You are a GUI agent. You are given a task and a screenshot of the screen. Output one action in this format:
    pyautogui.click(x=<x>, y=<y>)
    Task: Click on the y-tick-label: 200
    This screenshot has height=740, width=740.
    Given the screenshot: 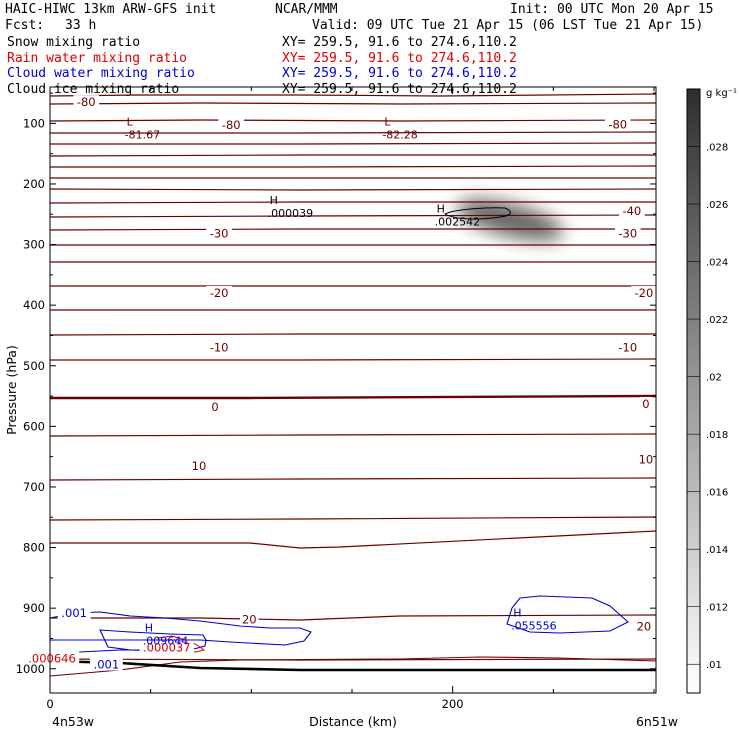 What is the action you would take?
    pyautogui.click(x=34, y=184)
    